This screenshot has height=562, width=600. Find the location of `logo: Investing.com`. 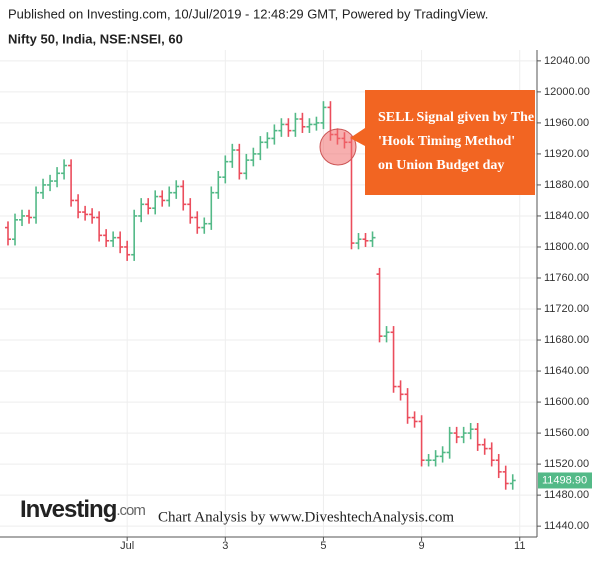

logo: Investing.com is located at coordinates (82, 509).